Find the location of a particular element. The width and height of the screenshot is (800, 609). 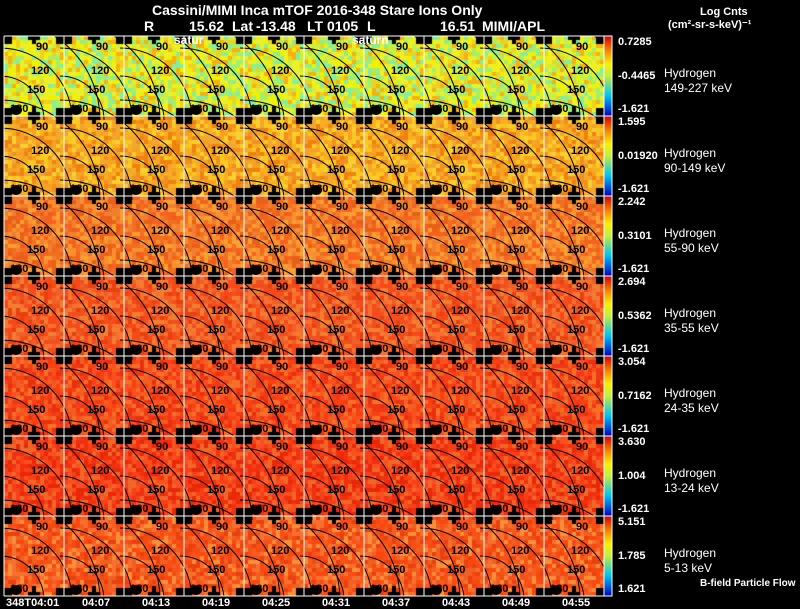

colorbar-mid: 1.004 is located at coordinates (632, 476).